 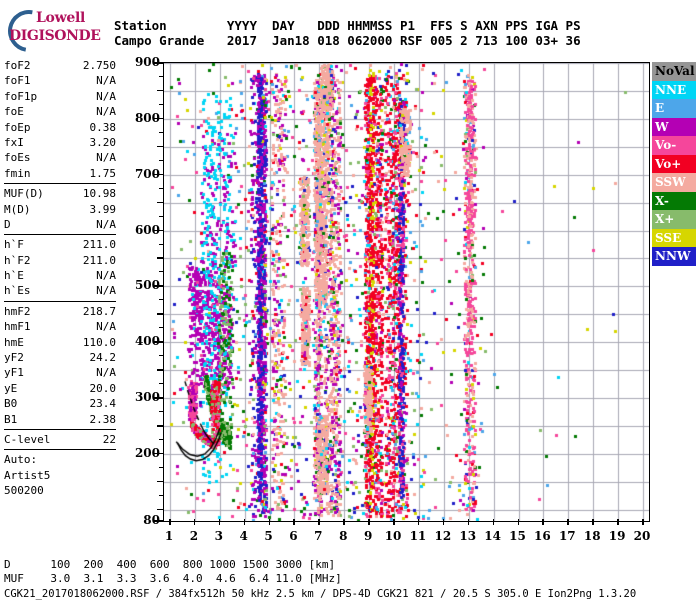 What do you see at coordinates (169, 536) in the screenshot?
I see `x-tick-label: 1` at bounding box center [169, 536].